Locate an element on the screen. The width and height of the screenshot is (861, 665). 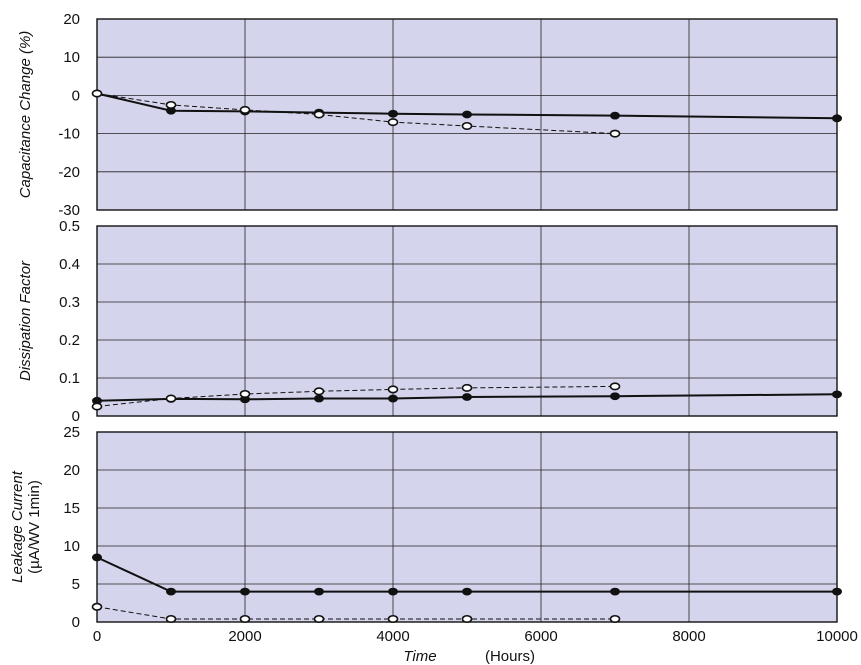
y-tick-label: 0.4 is located at coordinates (69, 264).